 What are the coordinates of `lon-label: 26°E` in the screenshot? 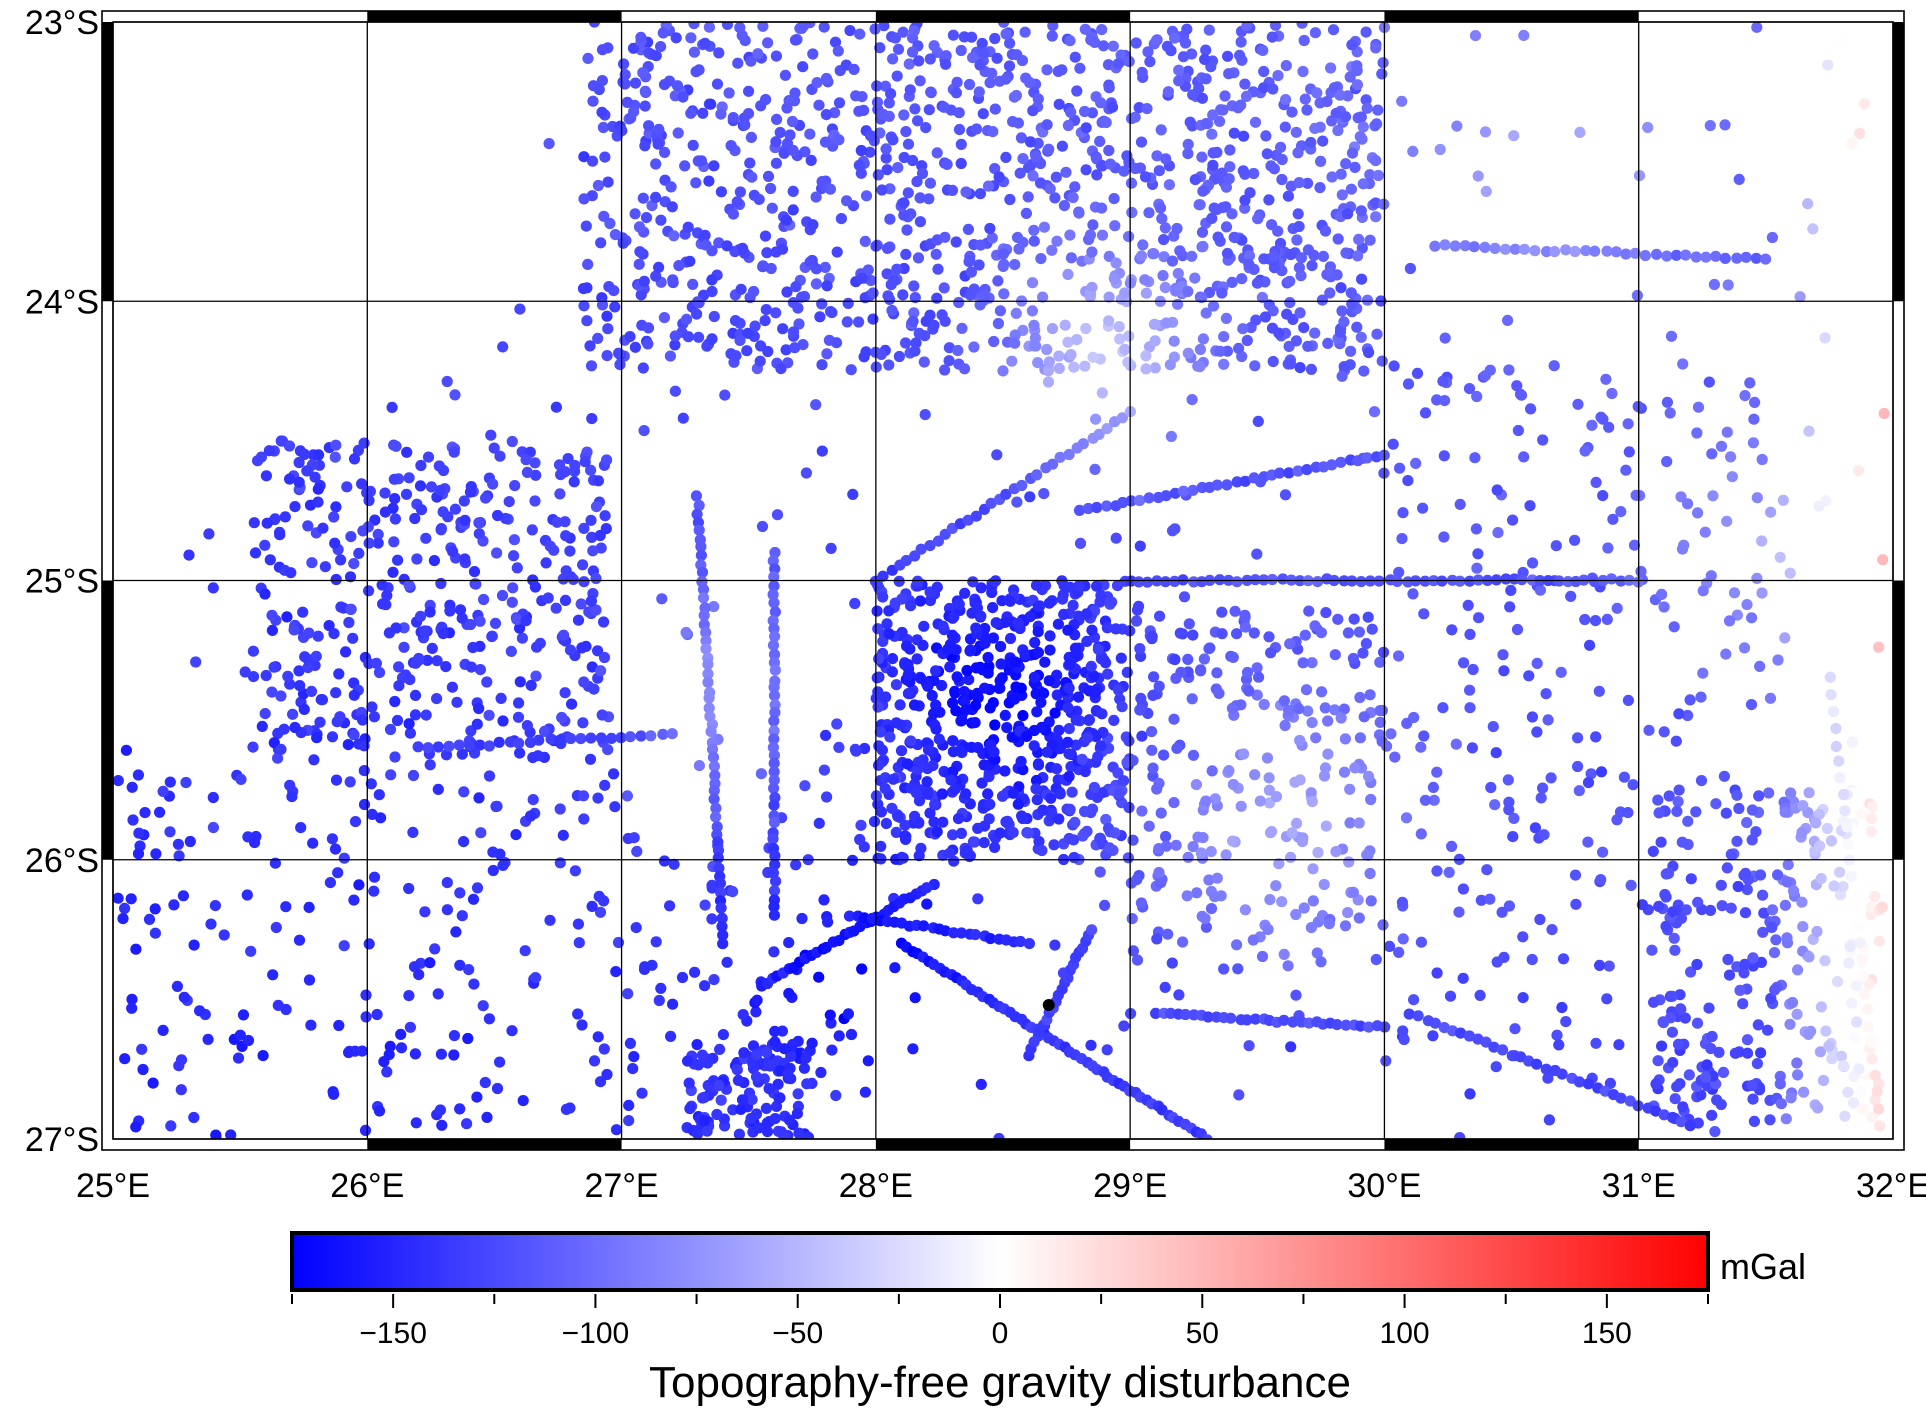 It's located at (367, 1186).